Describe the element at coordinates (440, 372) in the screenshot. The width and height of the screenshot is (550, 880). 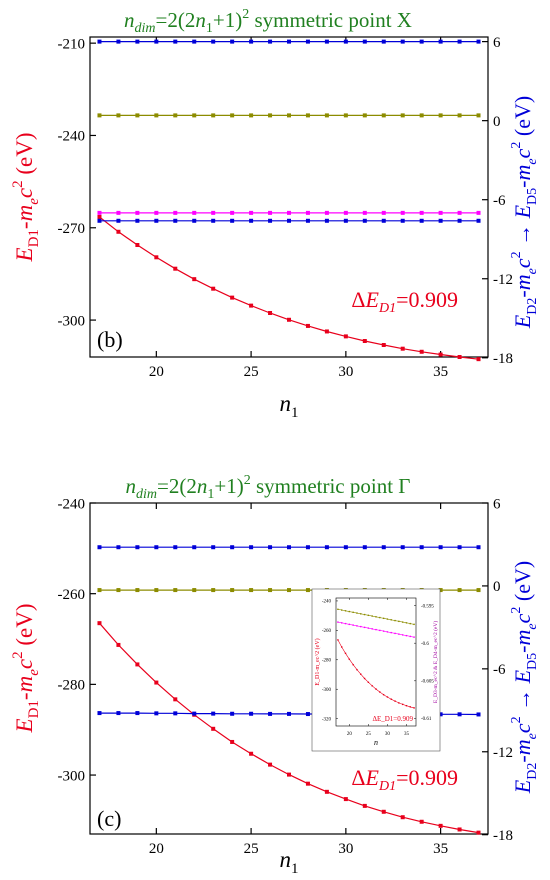
I see `x-tick-label: 35` at that location.